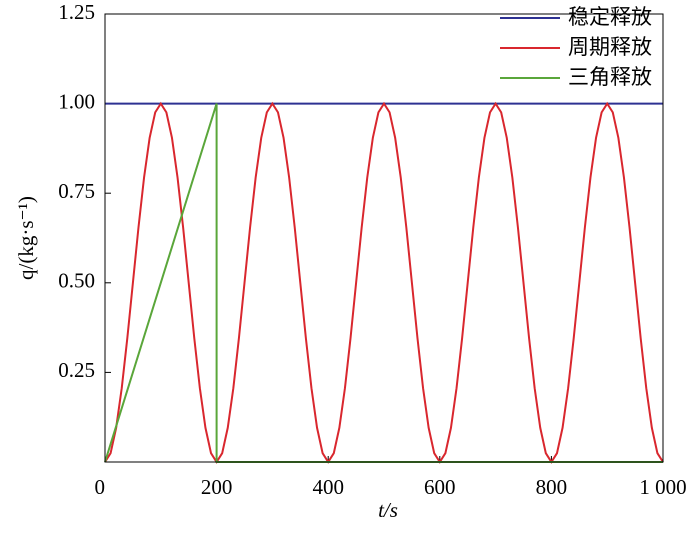  I want to click on y-tick-label: 0.75, so click(76, 191).